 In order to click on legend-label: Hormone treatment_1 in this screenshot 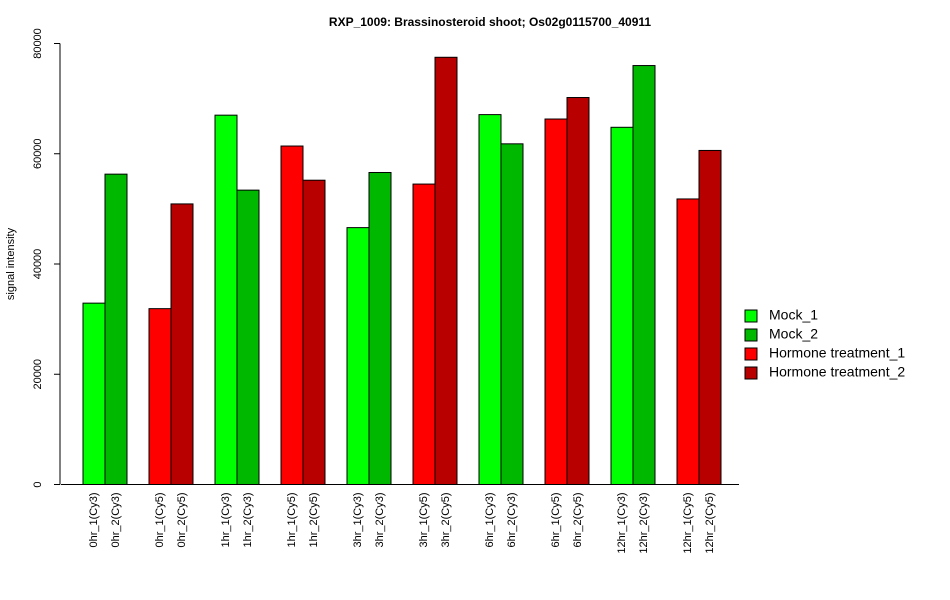, I will do `click(837, 353)`.